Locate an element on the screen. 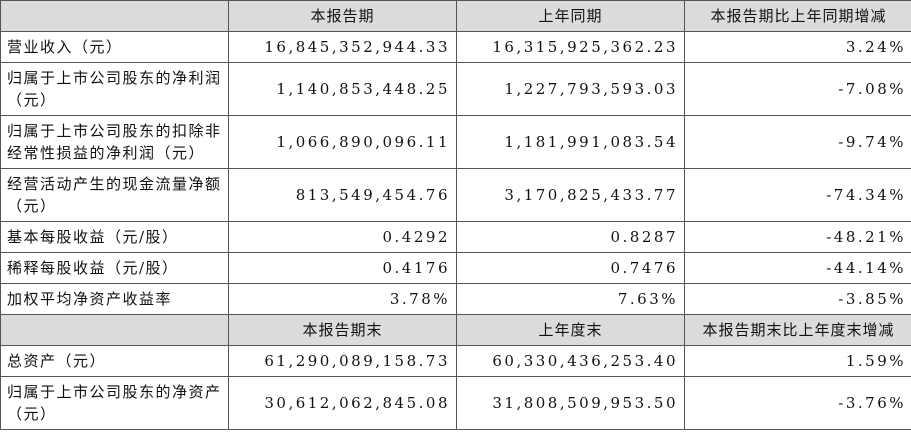  row-label: 营业收入（元） is located at coordinates (114, 47).